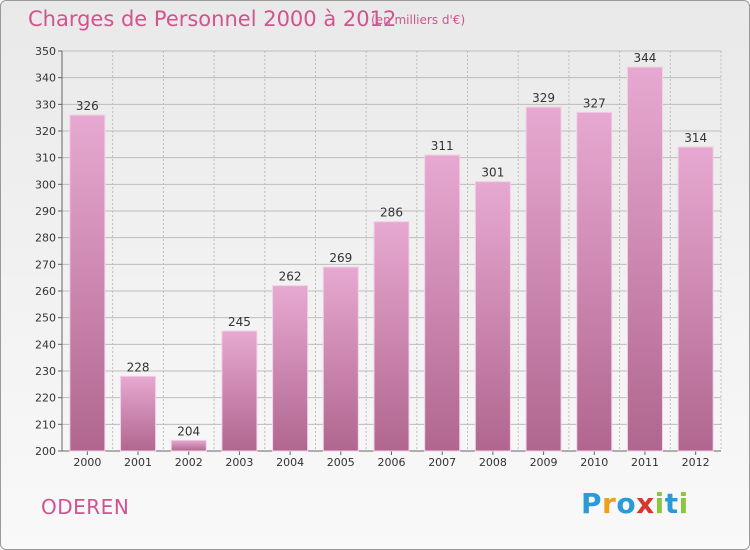 The image size is (750, 550). I want to click on proxiti-logo: Proxiti, so click(635, 503).